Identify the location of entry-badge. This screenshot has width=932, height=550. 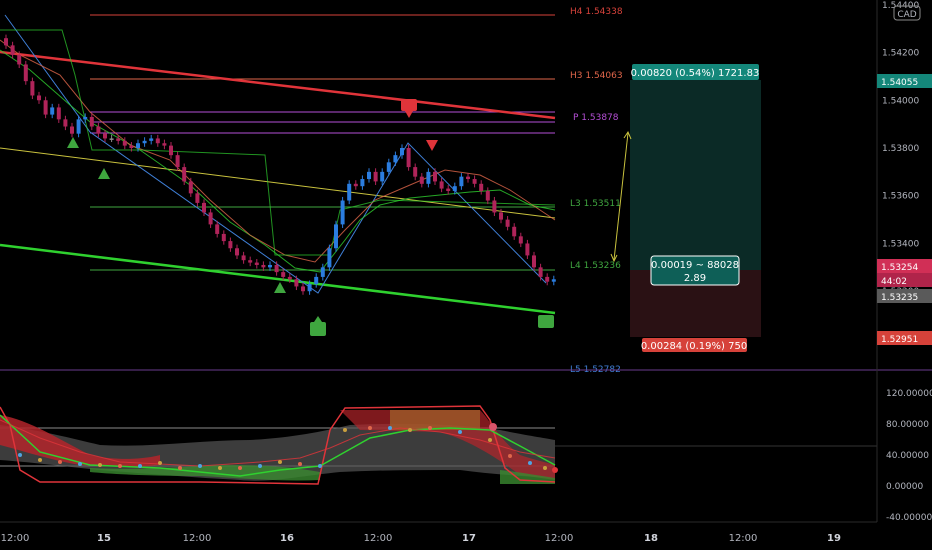
(695, 270).